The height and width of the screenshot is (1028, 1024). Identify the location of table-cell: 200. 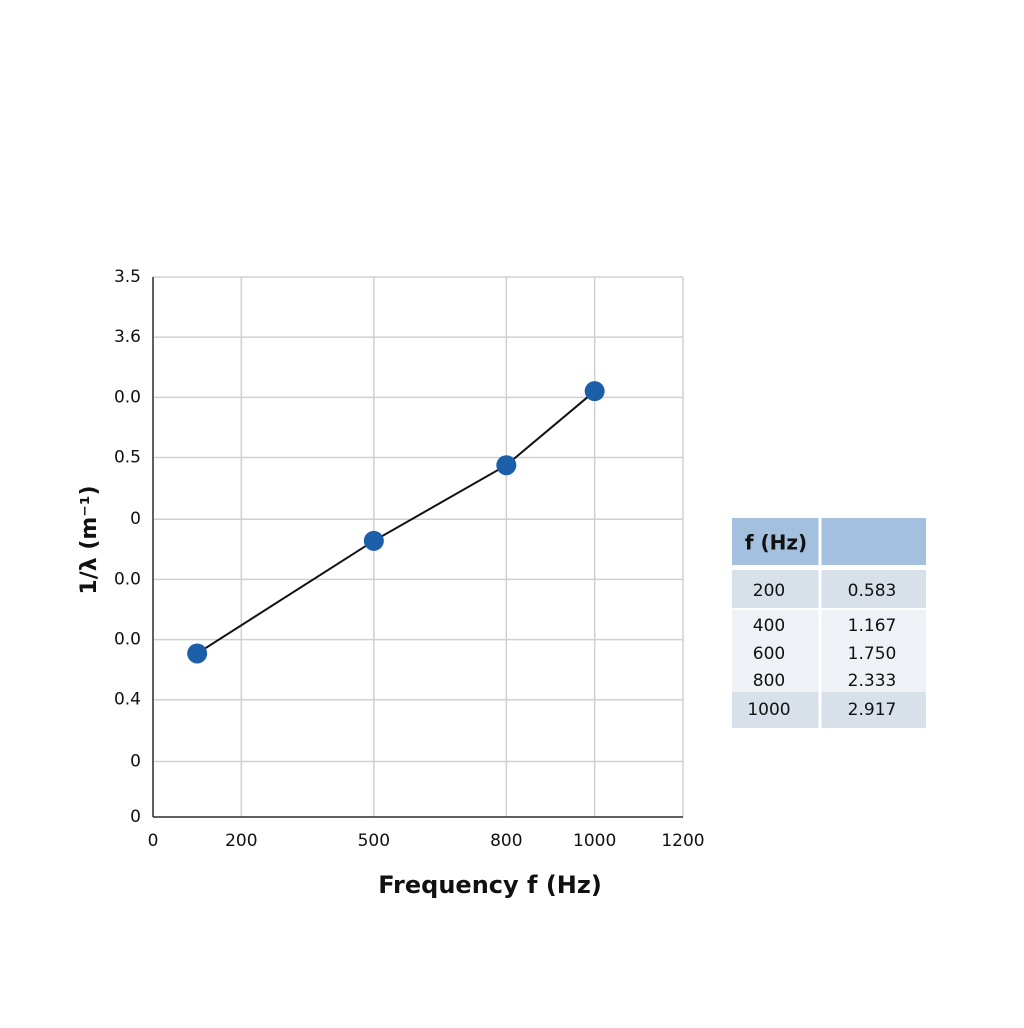
(769, 591).